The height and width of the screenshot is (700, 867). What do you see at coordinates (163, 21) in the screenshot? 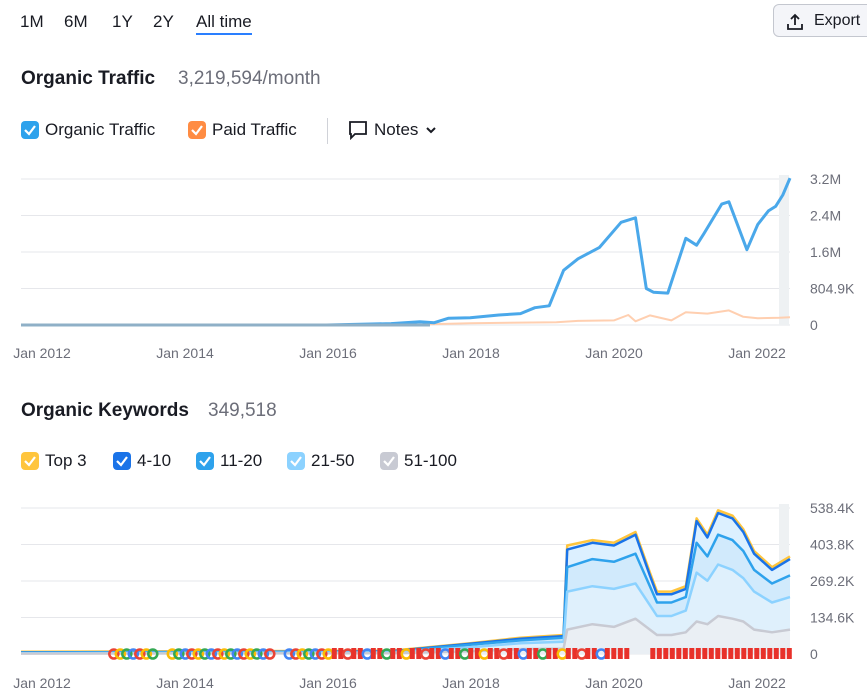
I see `period-2y: 2Y` at bounding box center [163, 21].